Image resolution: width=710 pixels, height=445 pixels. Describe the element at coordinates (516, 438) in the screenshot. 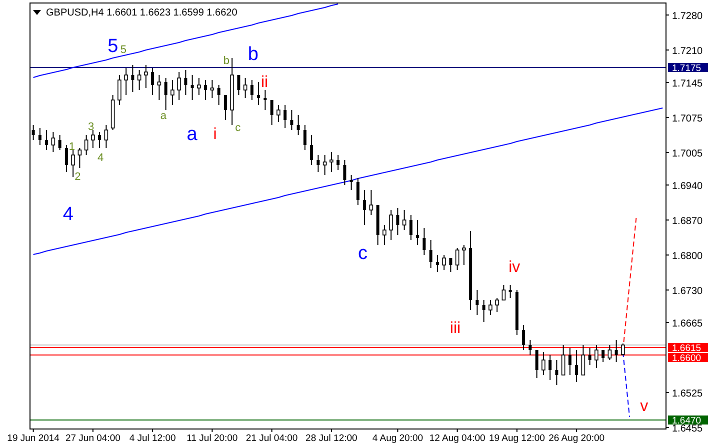

I see `x-tick-label: 19 Aug 12:00` at that location.